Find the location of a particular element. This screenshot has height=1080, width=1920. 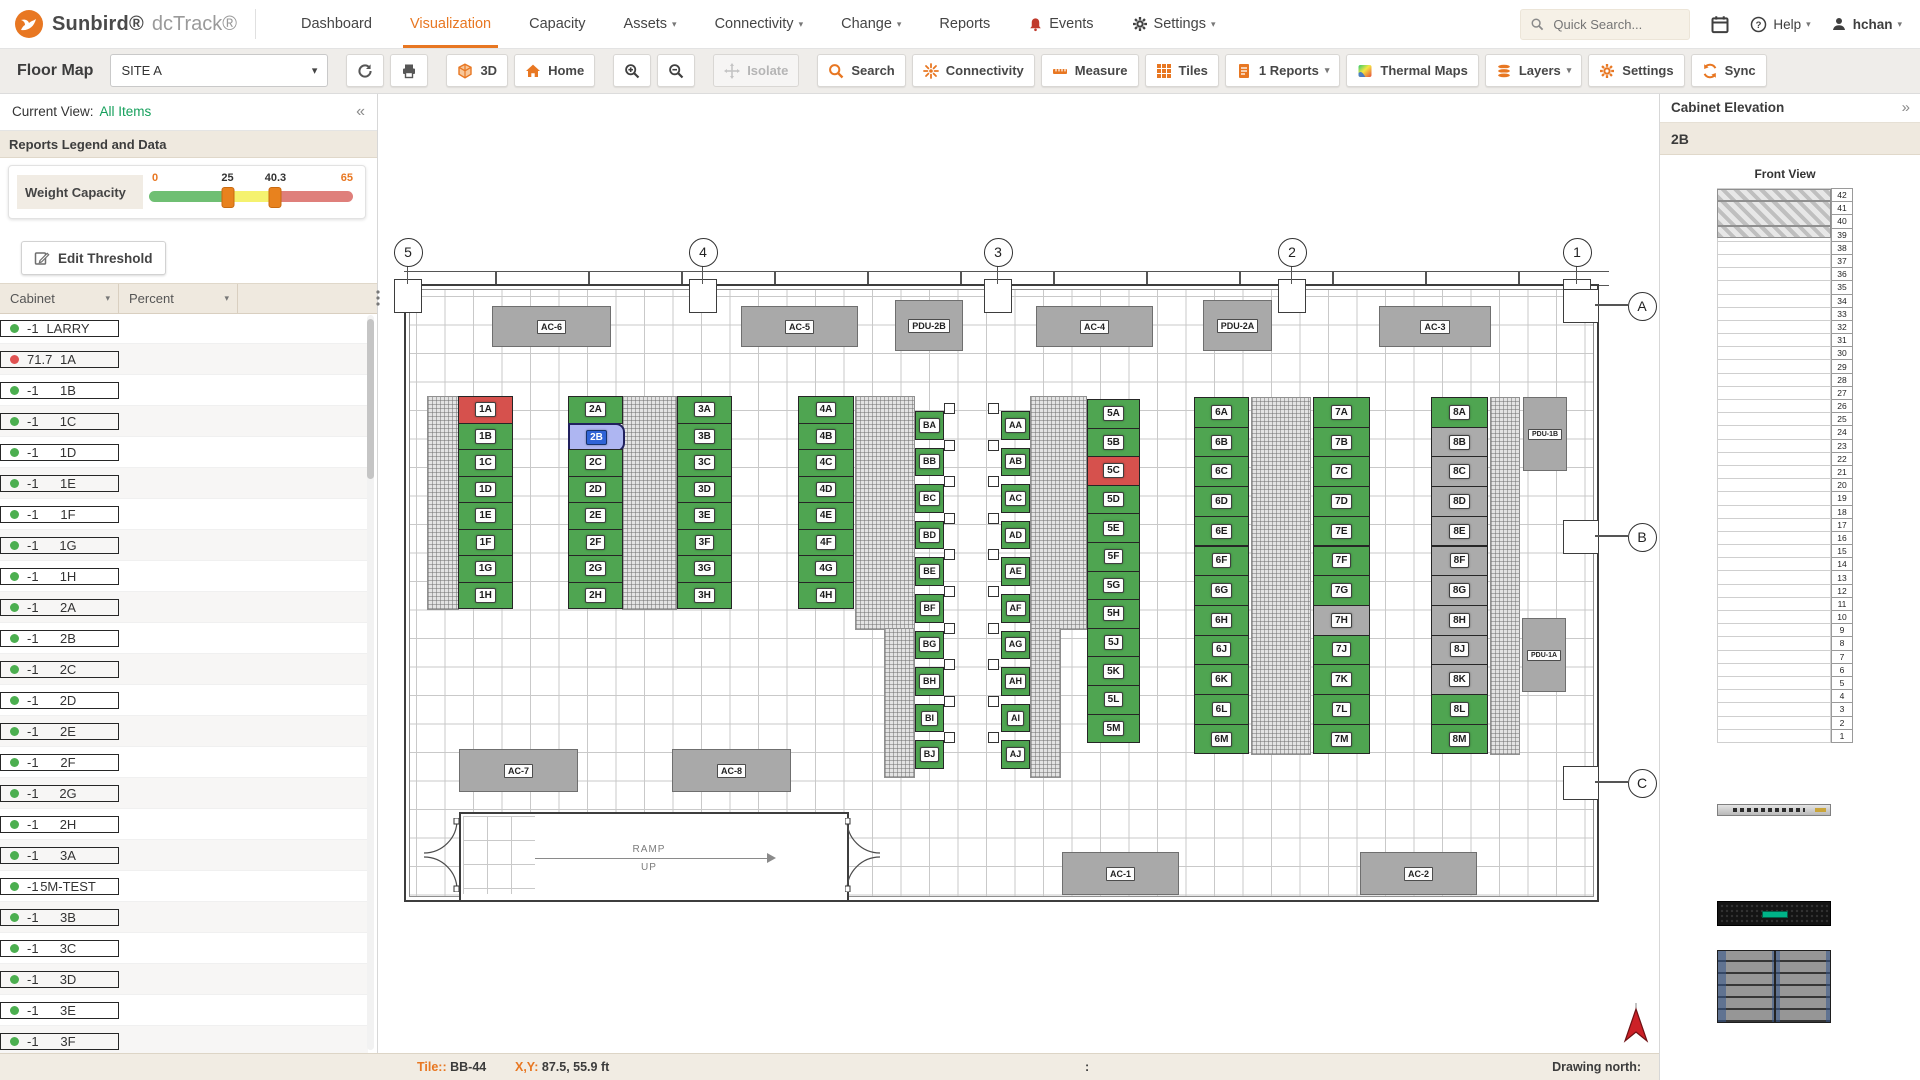

table-row: 2D -1 is located at coordinates (184, 700).